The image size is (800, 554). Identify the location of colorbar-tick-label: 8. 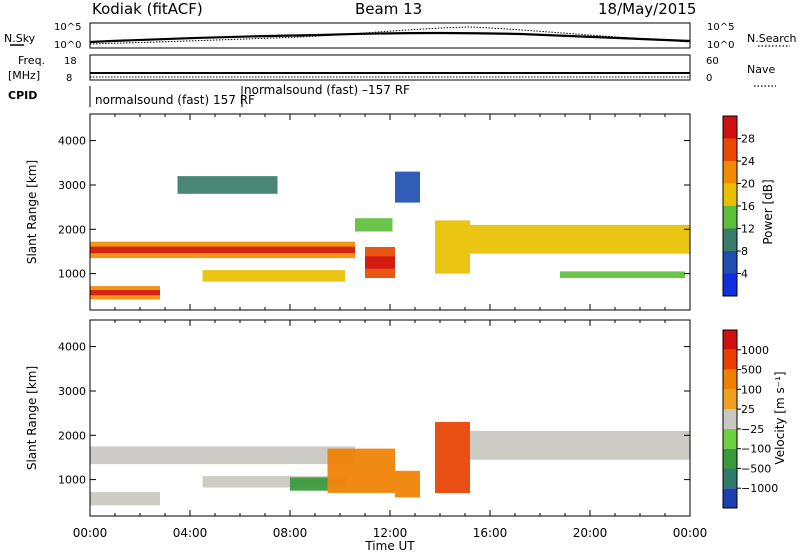
(744, 251).